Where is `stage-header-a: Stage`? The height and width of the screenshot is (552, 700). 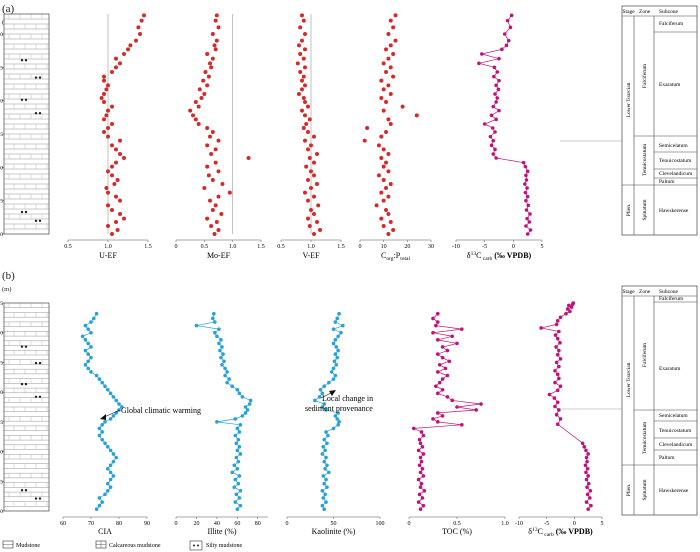 stage-header-a: Stage is located at coordinates (629, 12).